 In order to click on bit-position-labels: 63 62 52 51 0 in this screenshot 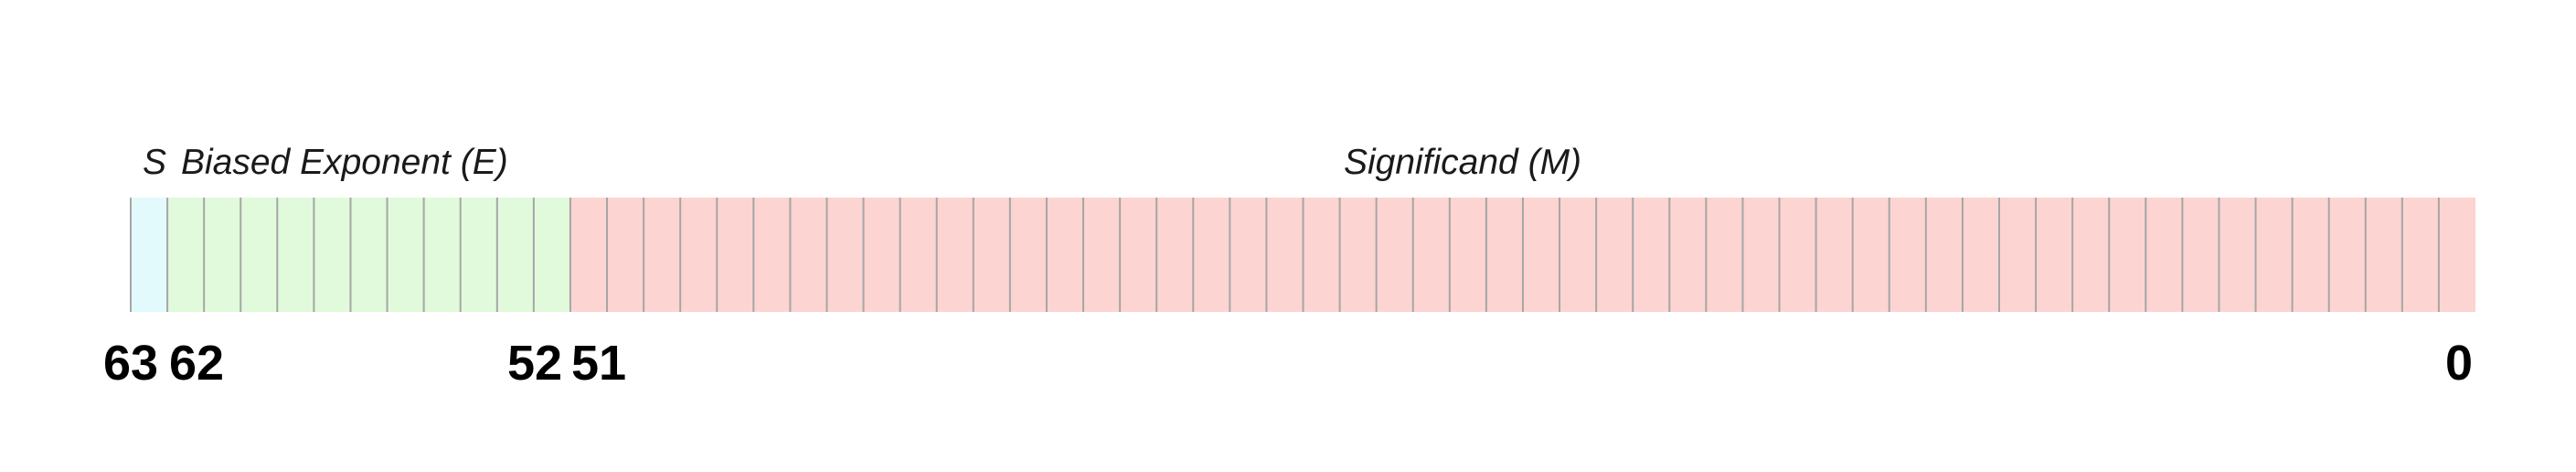, I will do `click(1288, 363)`.